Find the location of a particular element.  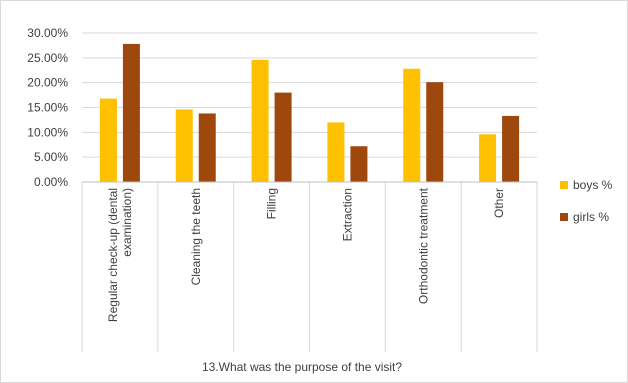

y-tick-label: 20.00% is located at coordinates (47, 83).